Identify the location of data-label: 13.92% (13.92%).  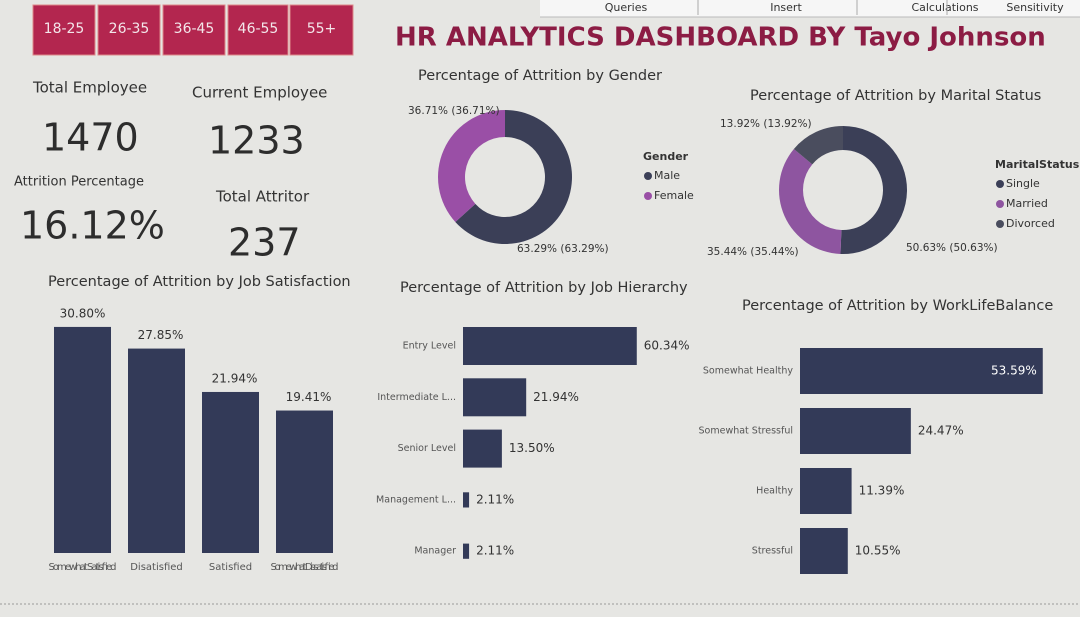
(766, 124).